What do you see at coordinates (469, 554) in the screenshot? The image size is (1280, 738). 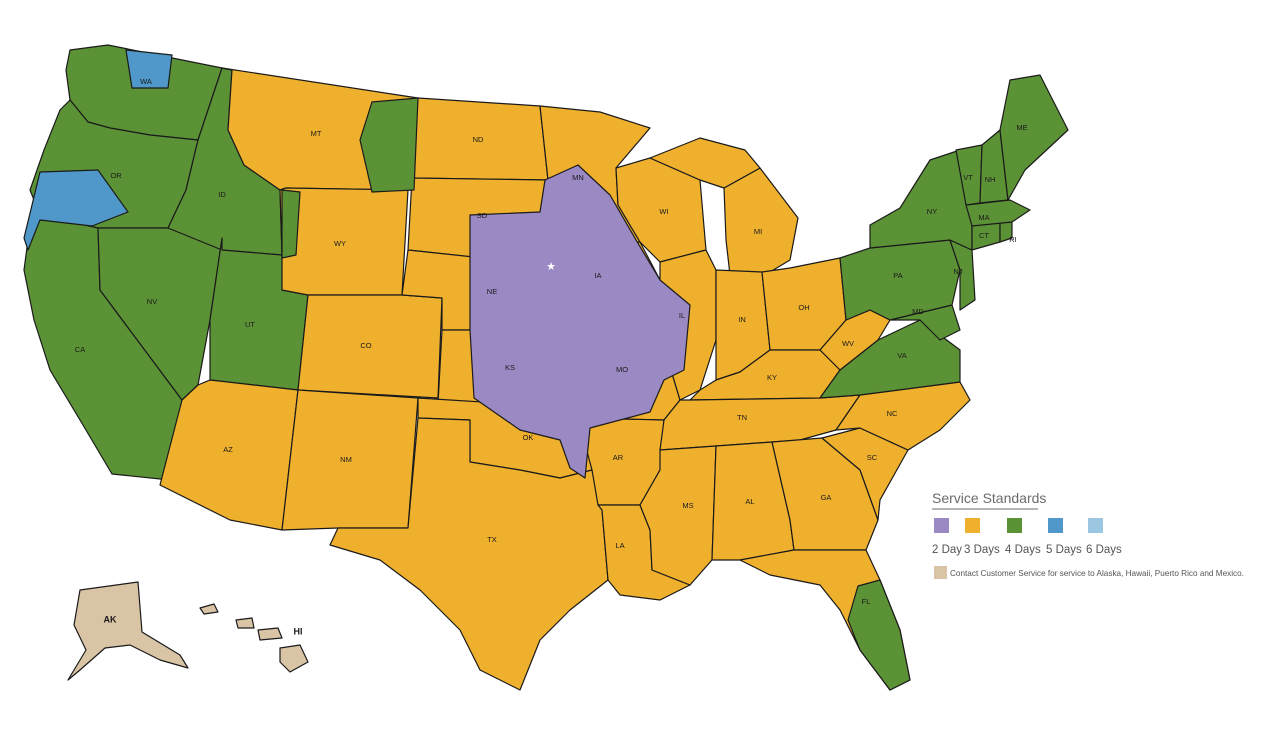 I see `state-tx` at bounding box center [469, 554].